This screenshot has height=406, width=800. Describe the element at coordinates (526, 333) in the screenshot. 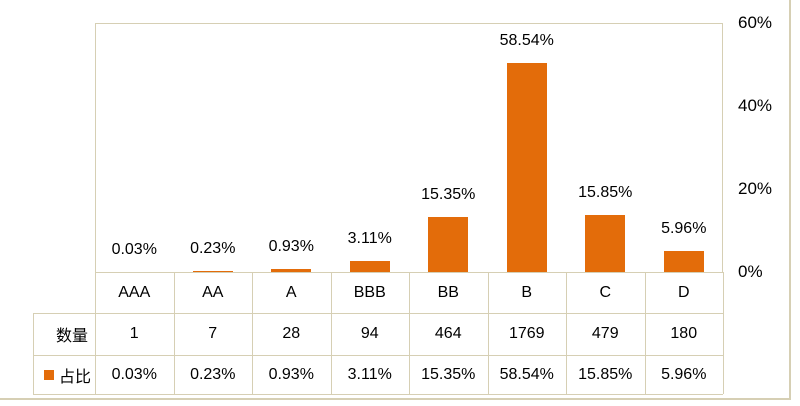

I see `count-cell: 1769` at that location.